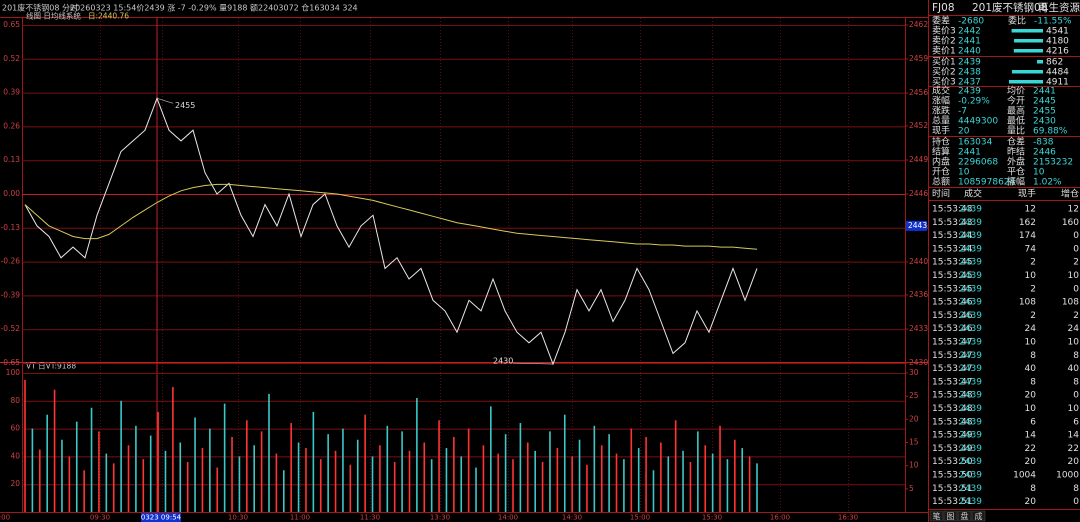  What do you see at coordinates (1016, 182) in the screenshot?
I see `stat-label: 振幅` at bounding box center [1016, 182].